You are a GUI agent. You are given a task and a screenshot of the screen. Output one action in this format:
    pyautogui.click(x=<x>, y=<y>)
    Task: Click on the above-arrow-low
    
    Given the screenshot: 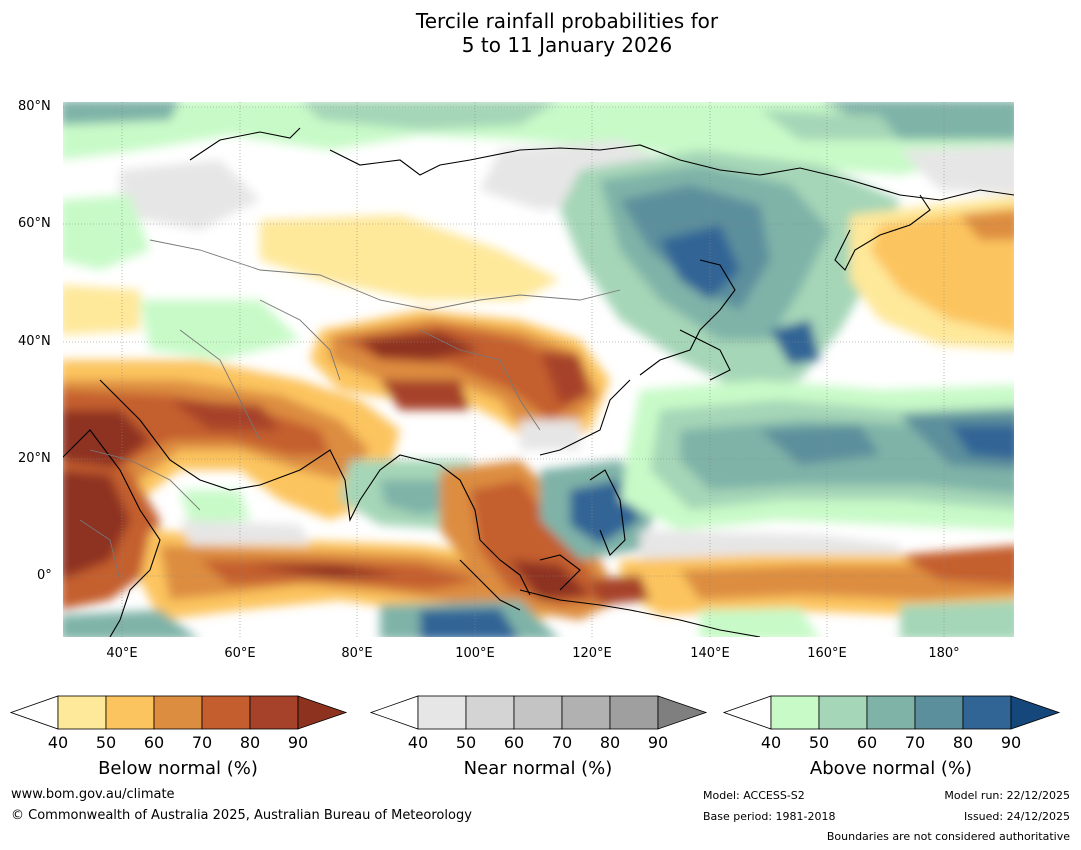 What is the action you would take?
    pyautogui.click(x=747, y=712)
    